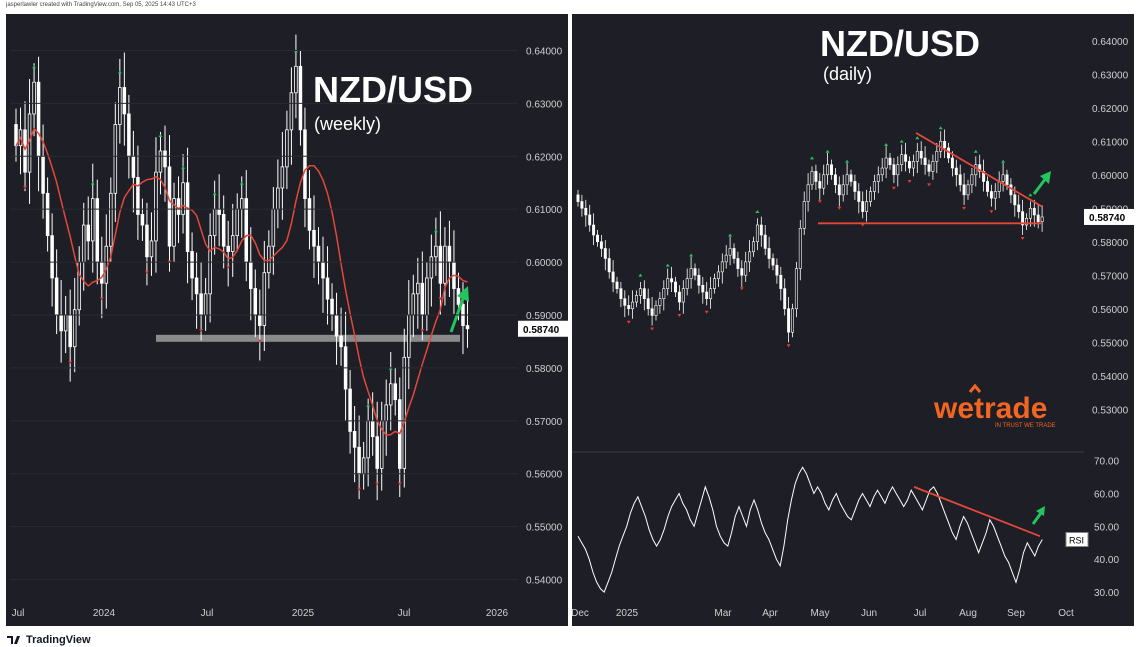 The image size is (1137, 647). Describe the element at coordinates (544, 51) in the screenshot. I see `weekly-y-tick: 0.64000` at that location.